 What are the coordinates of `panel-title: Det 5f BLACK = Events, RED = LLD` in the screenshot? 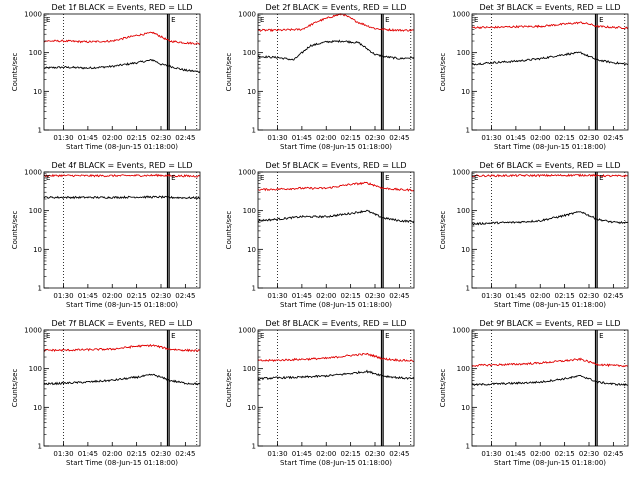 It's located at (335, 165).